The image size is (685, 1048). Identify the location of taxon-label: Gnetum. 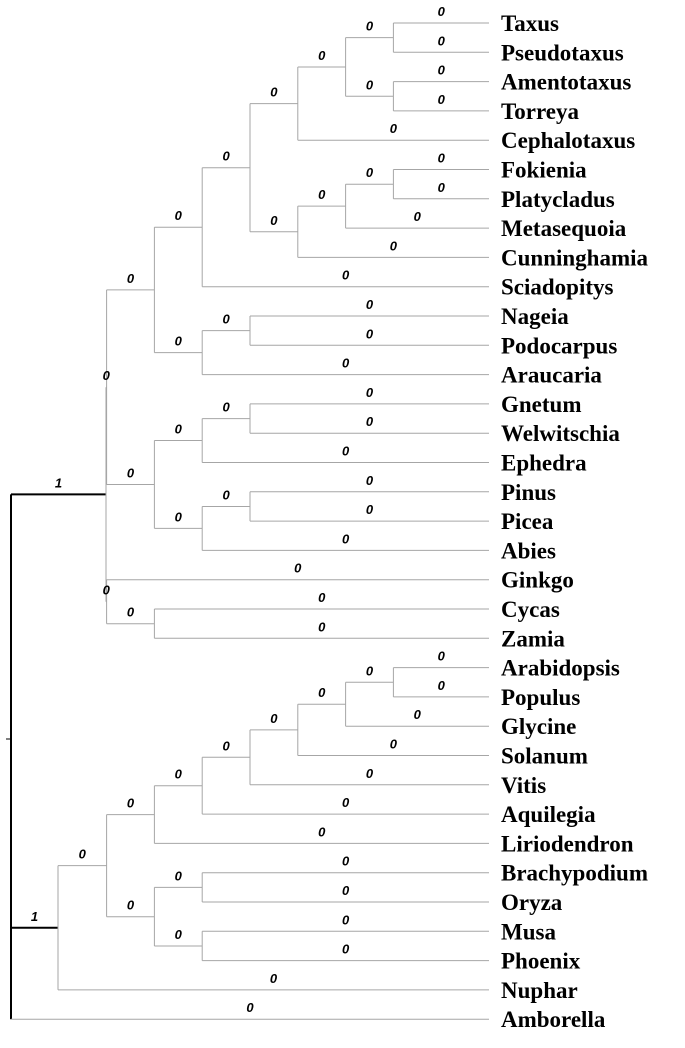
(541, 404).